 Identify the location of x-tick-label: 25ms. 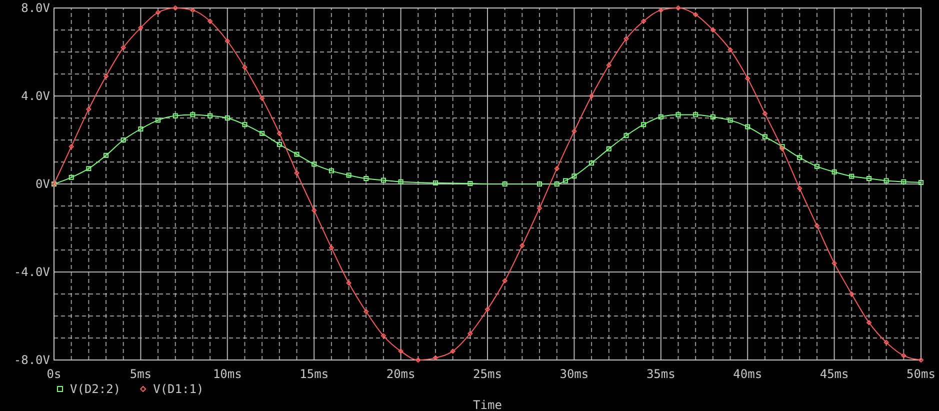
(487, 374).